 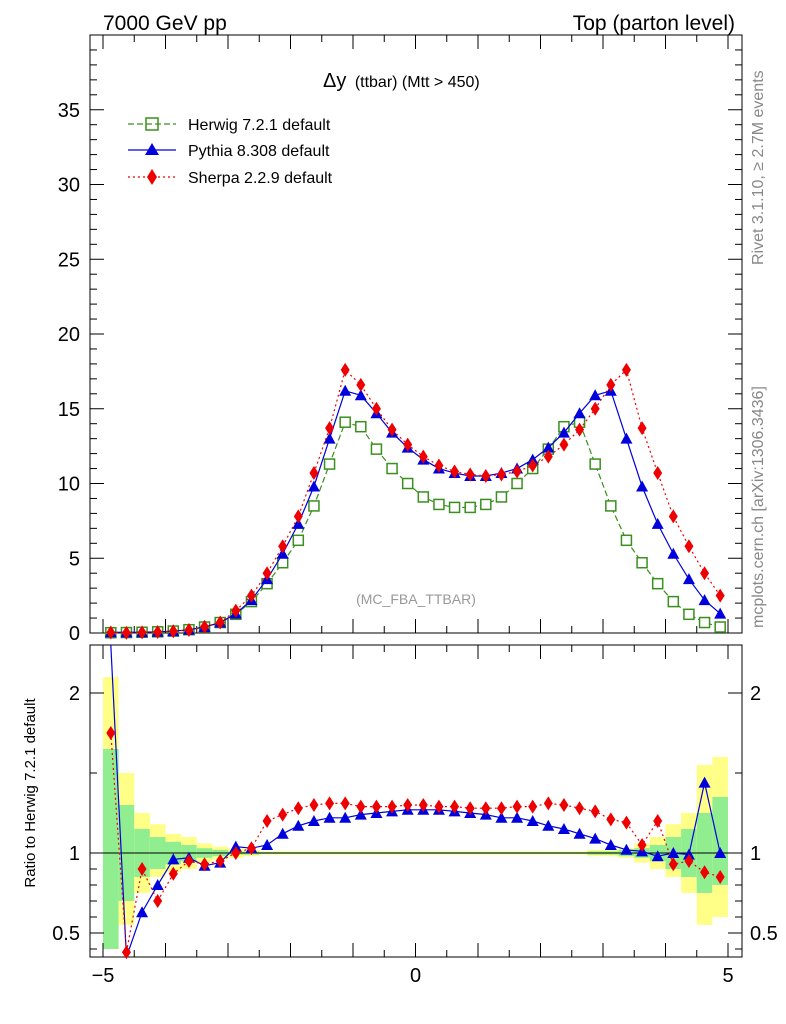 What do you see at coordinates (74, 694) in the screenshot?
I see `ratio-ytick-label: 2` at bounding box center [74, 694].